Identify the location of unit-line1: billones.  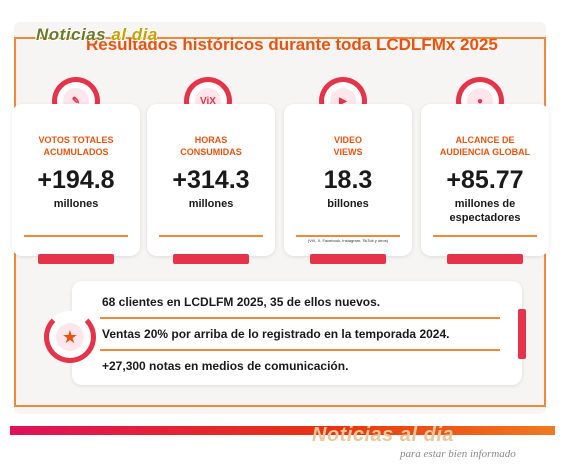
(348, 204).